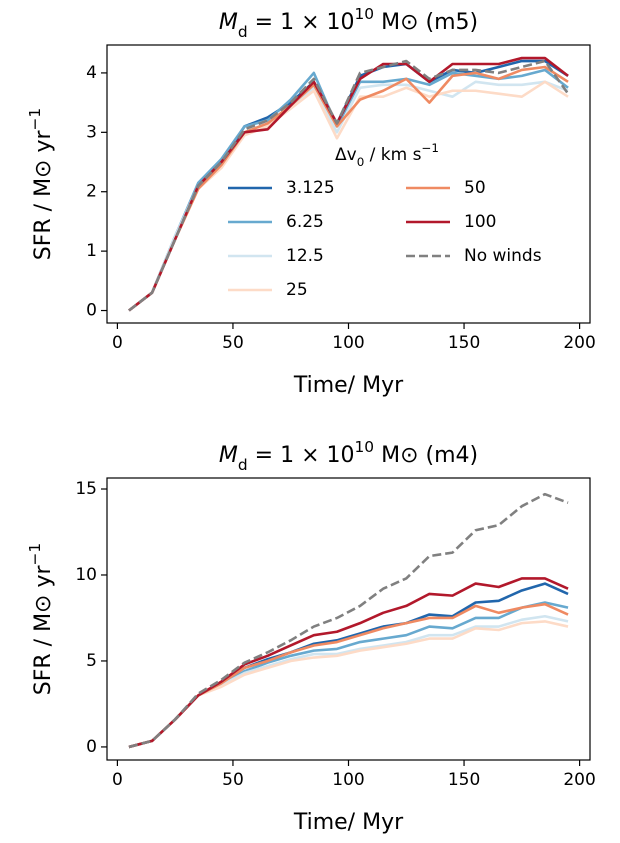 Image resolution: width=620 pixels, height=843 pixels. Describe the element at coordinates (392, 155) in the screenshot. I see `legend-title-part: / km s` at that location.